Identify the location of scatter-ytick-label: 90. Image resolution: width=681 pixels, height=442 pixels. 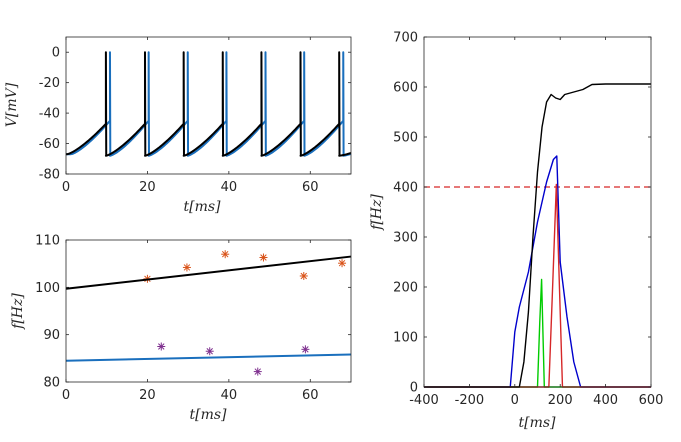
(51, 335).